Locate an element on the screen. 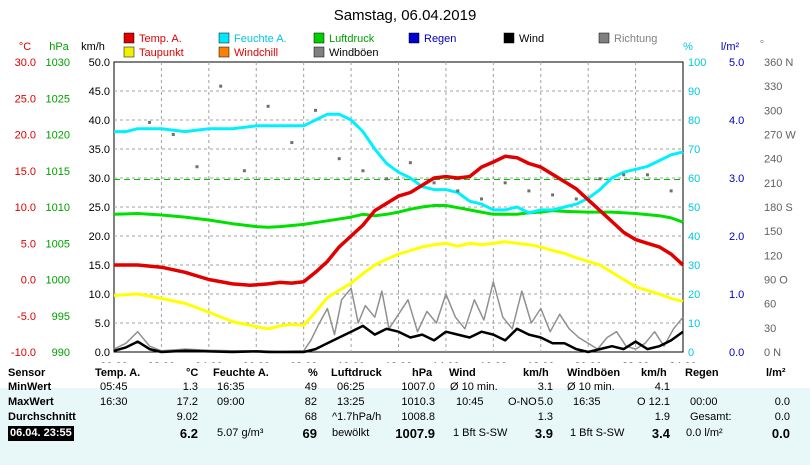 This screenshot has height=465, width=810. axis-temp-unit: °C is located at coordinates (25, 47).